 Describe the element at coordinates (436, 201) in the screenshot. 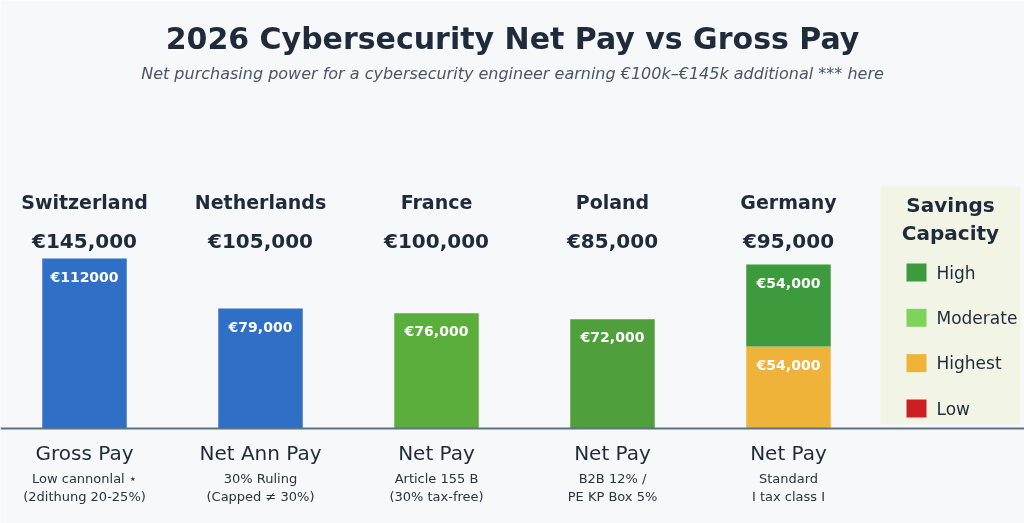

I see `x-tick-label: France` at that location.